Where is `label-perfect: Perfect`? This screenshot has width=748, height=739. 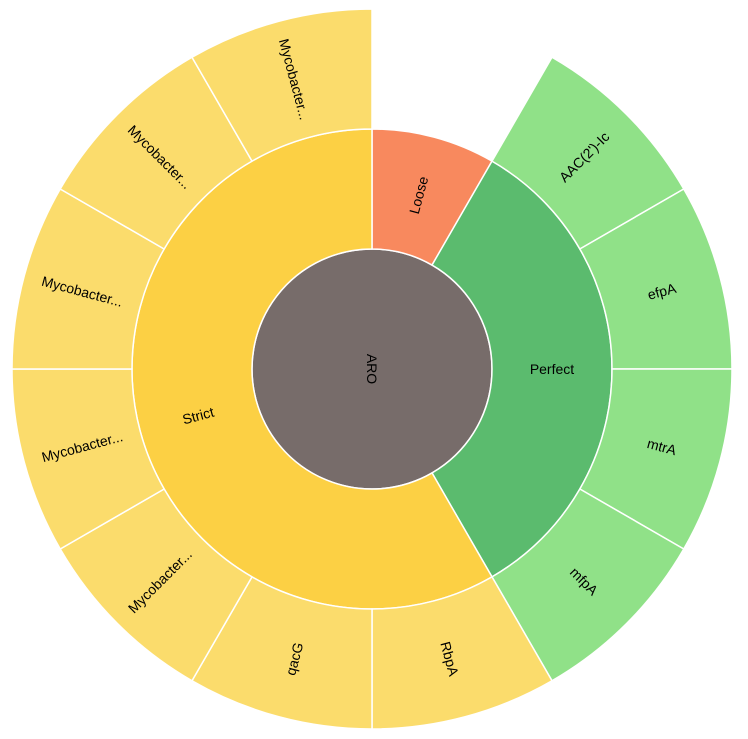
label-perfect: Perfect is located at coordinates (552, 369).